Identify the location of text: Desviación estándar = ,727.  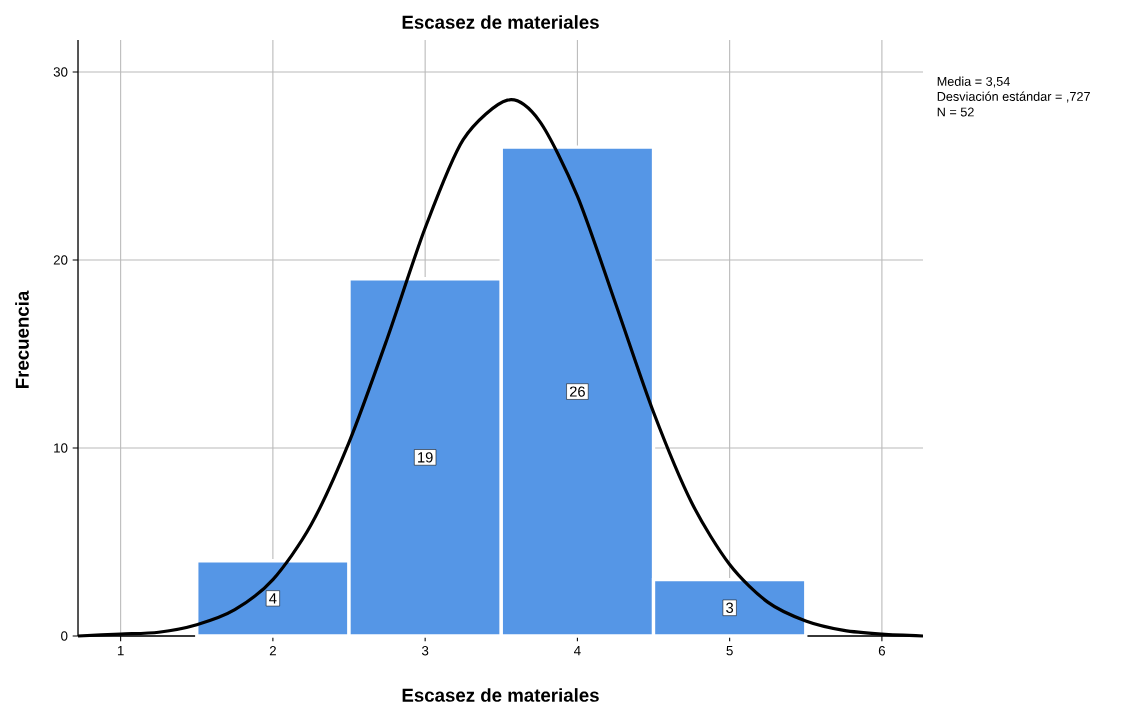
(1013, 97).